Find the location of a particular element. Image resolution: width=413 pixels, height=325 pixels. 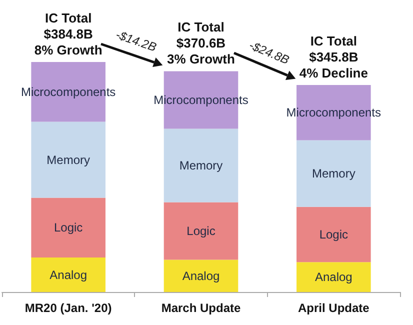

series-label: Analog is located at coordinates (333, 277).